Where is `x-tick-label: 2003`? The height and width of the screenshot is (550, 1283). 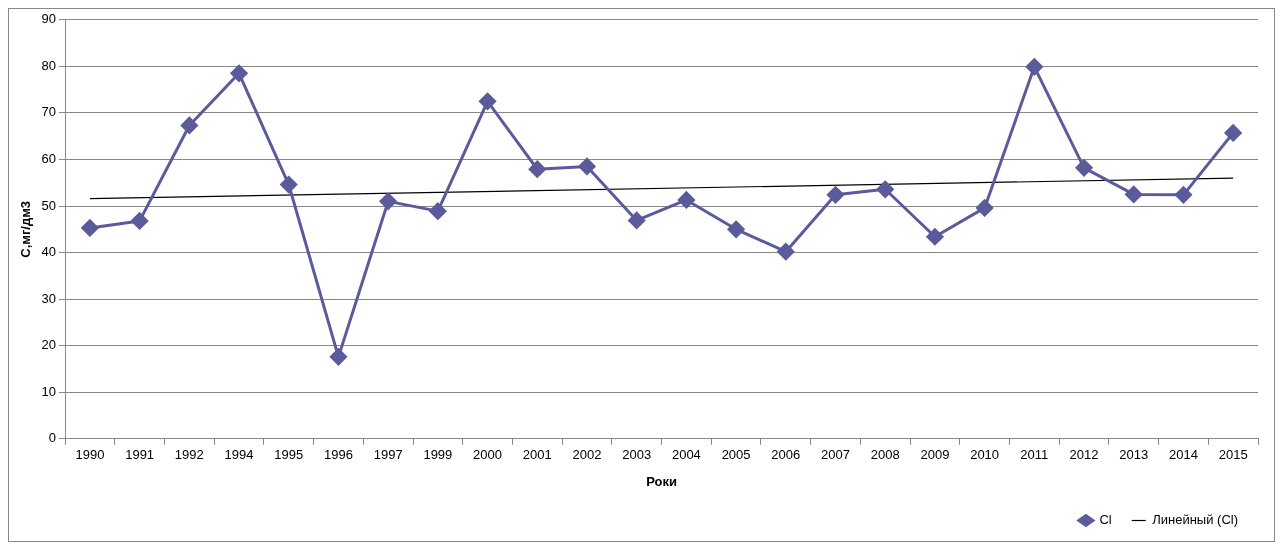
x-tick-label: 2003 is located at coordinates (637, 455).